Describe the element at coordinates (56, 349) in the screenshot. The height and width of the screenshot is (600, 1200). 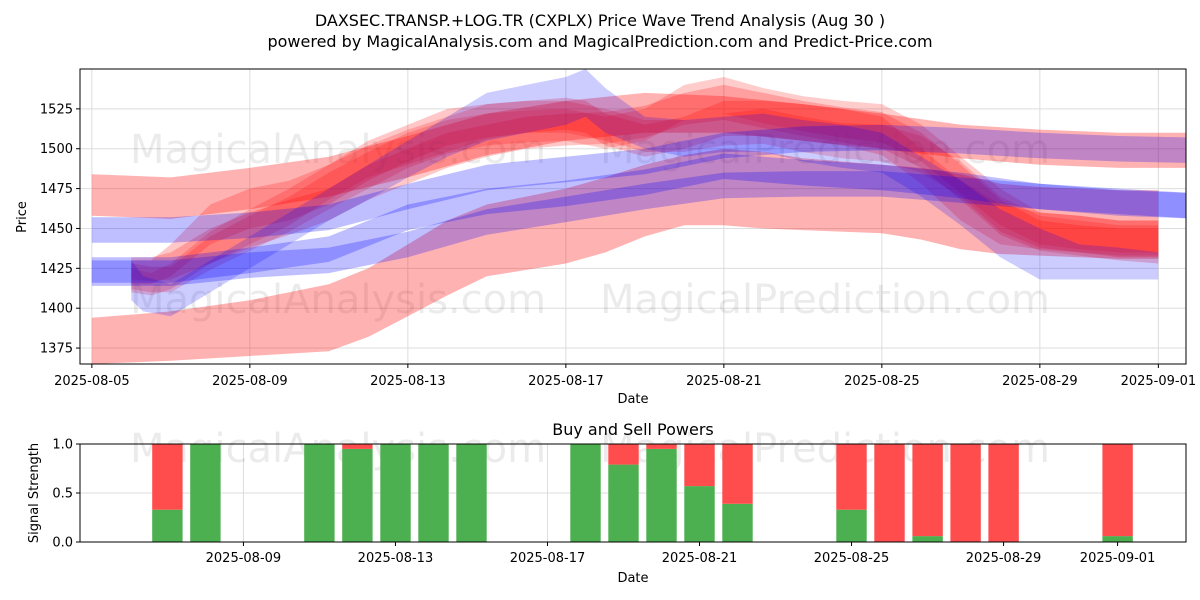
I see `top-y-tick-label: 1375` at that location.